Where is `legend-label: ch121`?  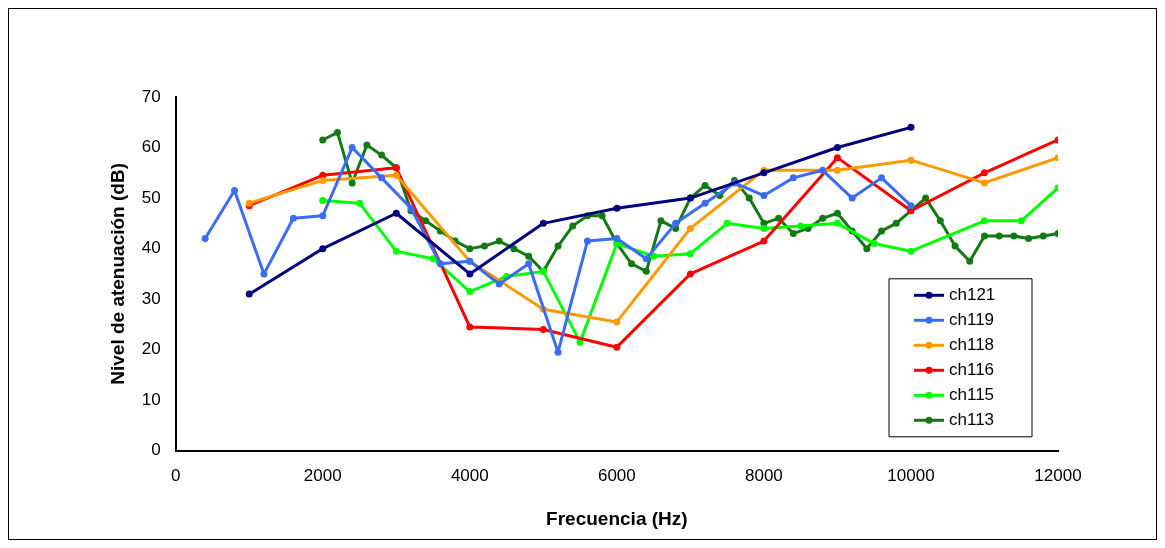 legend-label: ch121 is located at coordinates (972, 294).